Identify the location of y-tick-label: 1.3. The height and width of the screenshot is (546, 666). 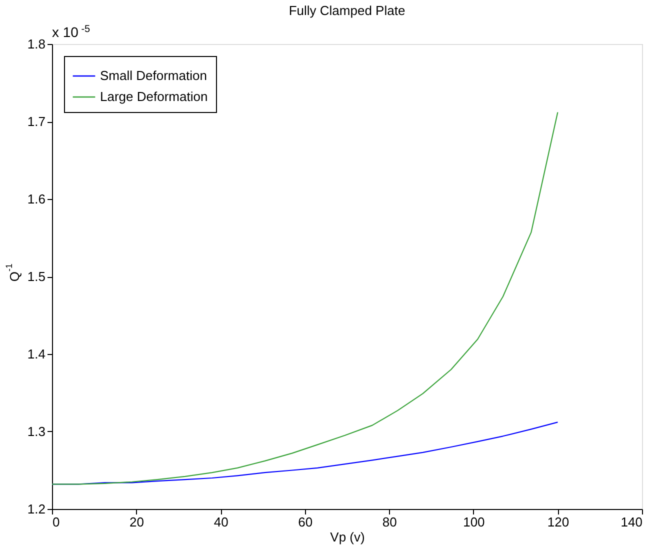
(36, 431).